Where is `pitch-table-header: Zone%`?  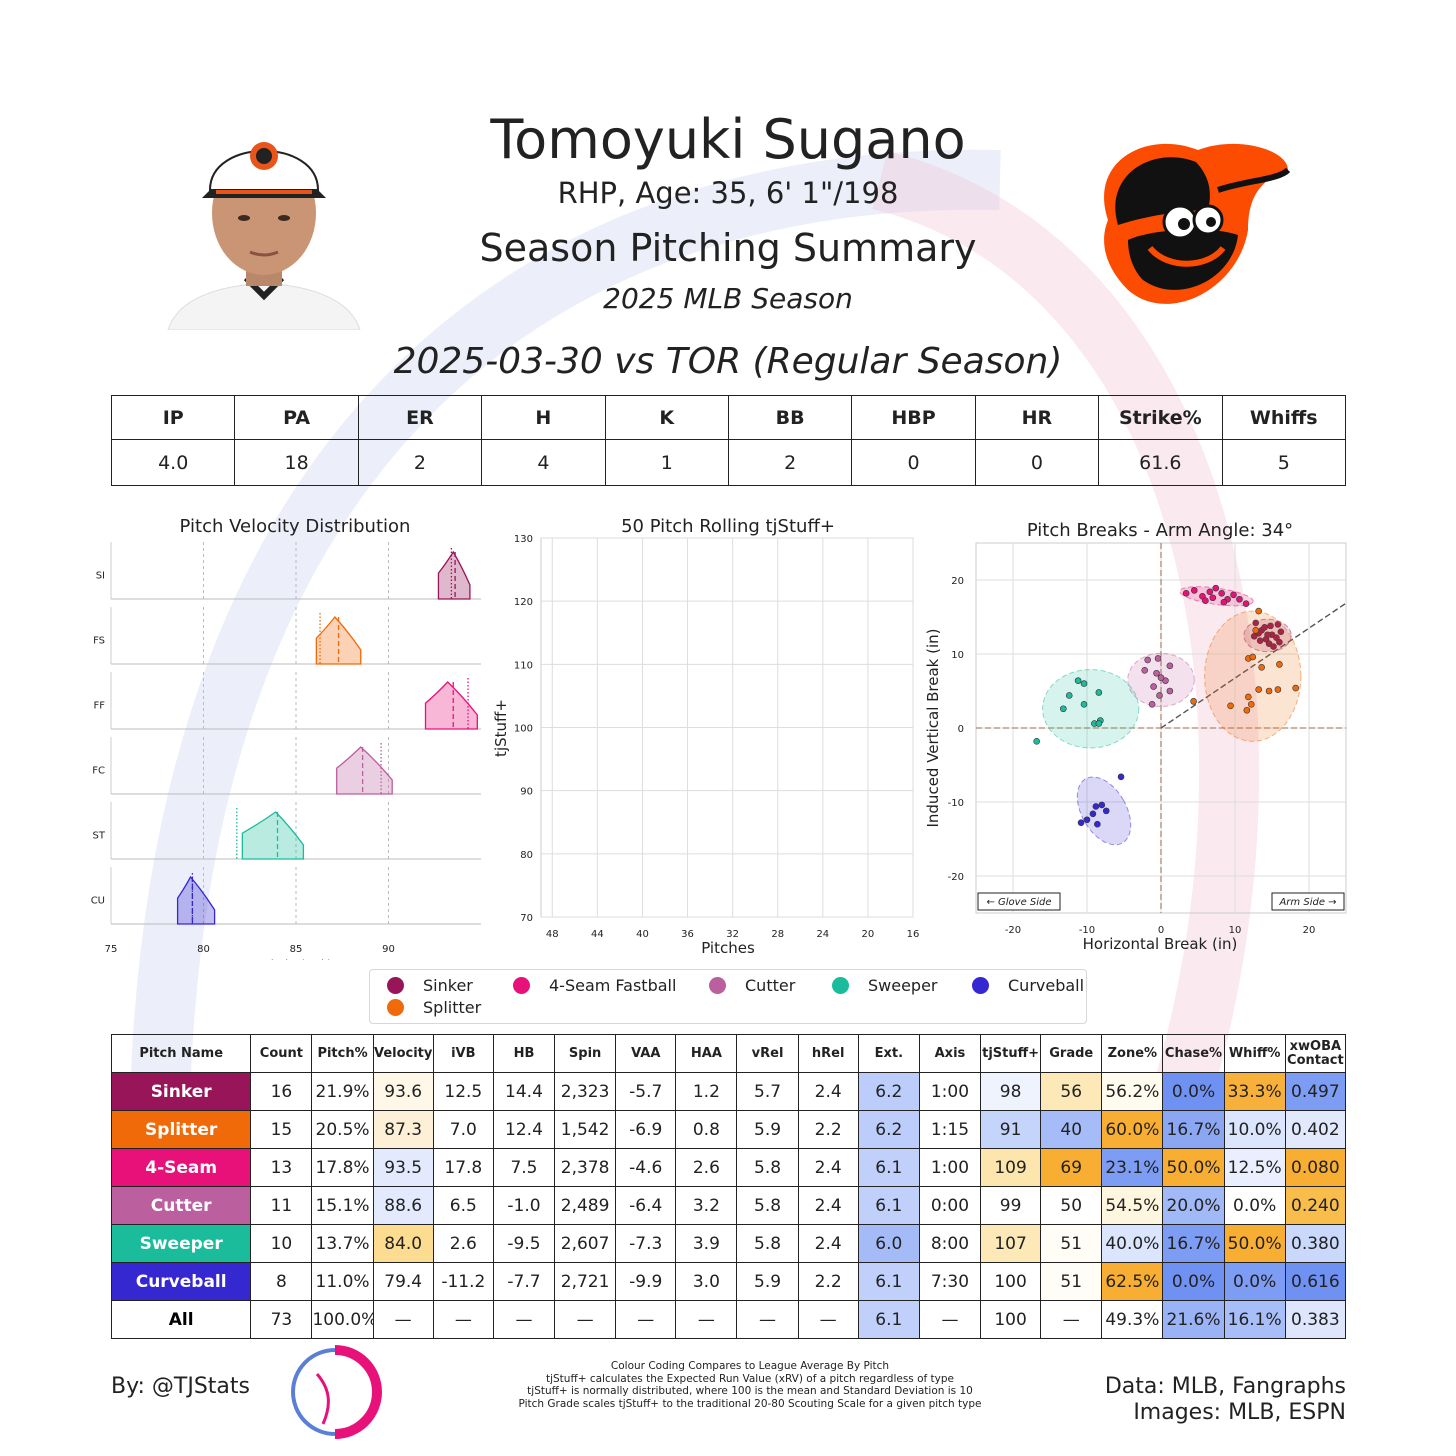
pitch-table-header: Zone% is located at coordinates (1132, 1053).